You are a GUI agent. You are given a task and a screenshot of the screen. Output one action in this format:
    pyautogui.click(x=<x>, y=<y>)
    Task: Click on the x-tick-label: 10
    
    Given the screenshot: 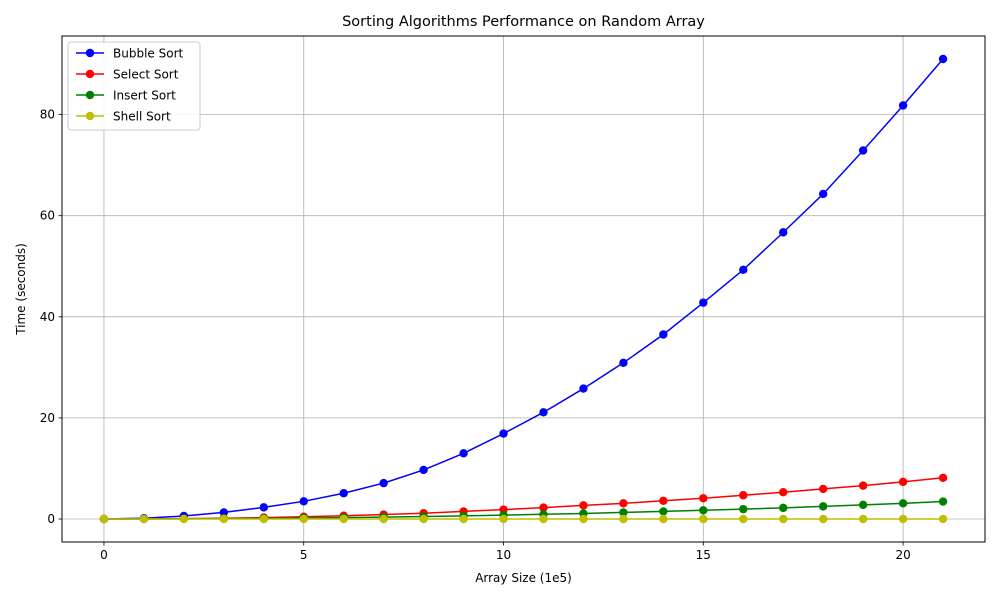 What is the action you would take?
    pyautogui.click(x=503, y=555)
    